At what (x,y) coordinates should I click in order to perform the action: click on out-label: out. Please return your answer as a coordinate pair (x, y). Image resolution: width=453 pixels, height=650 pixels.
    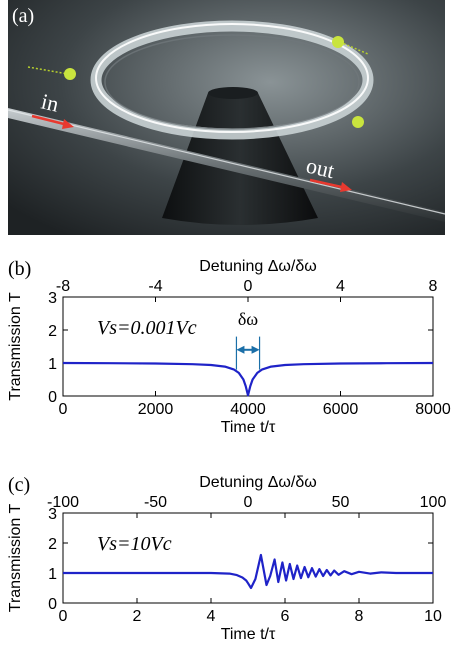
    Looking at the image, I should click on (320, 168).